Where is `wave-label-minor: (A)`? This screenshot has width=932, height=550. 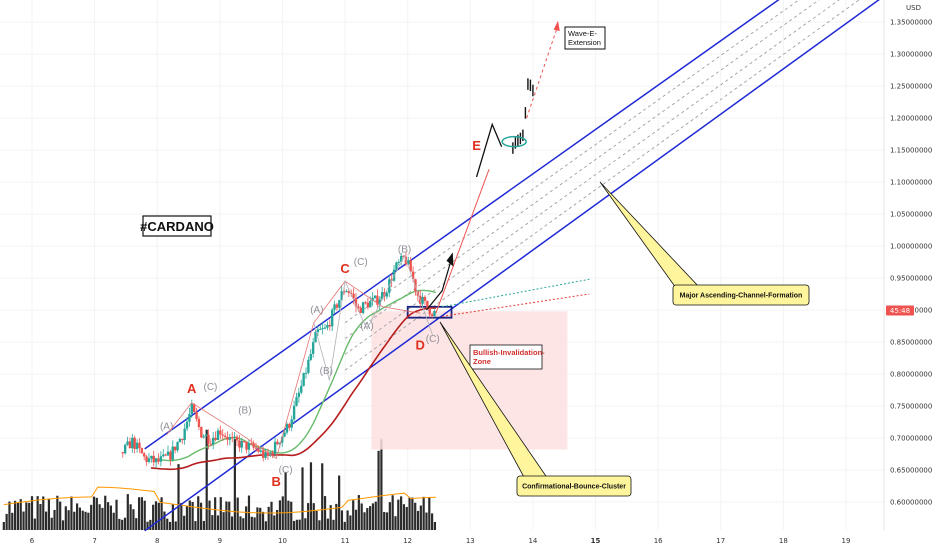
wave-label-minor: (A) is located at coordinates (366, 326).